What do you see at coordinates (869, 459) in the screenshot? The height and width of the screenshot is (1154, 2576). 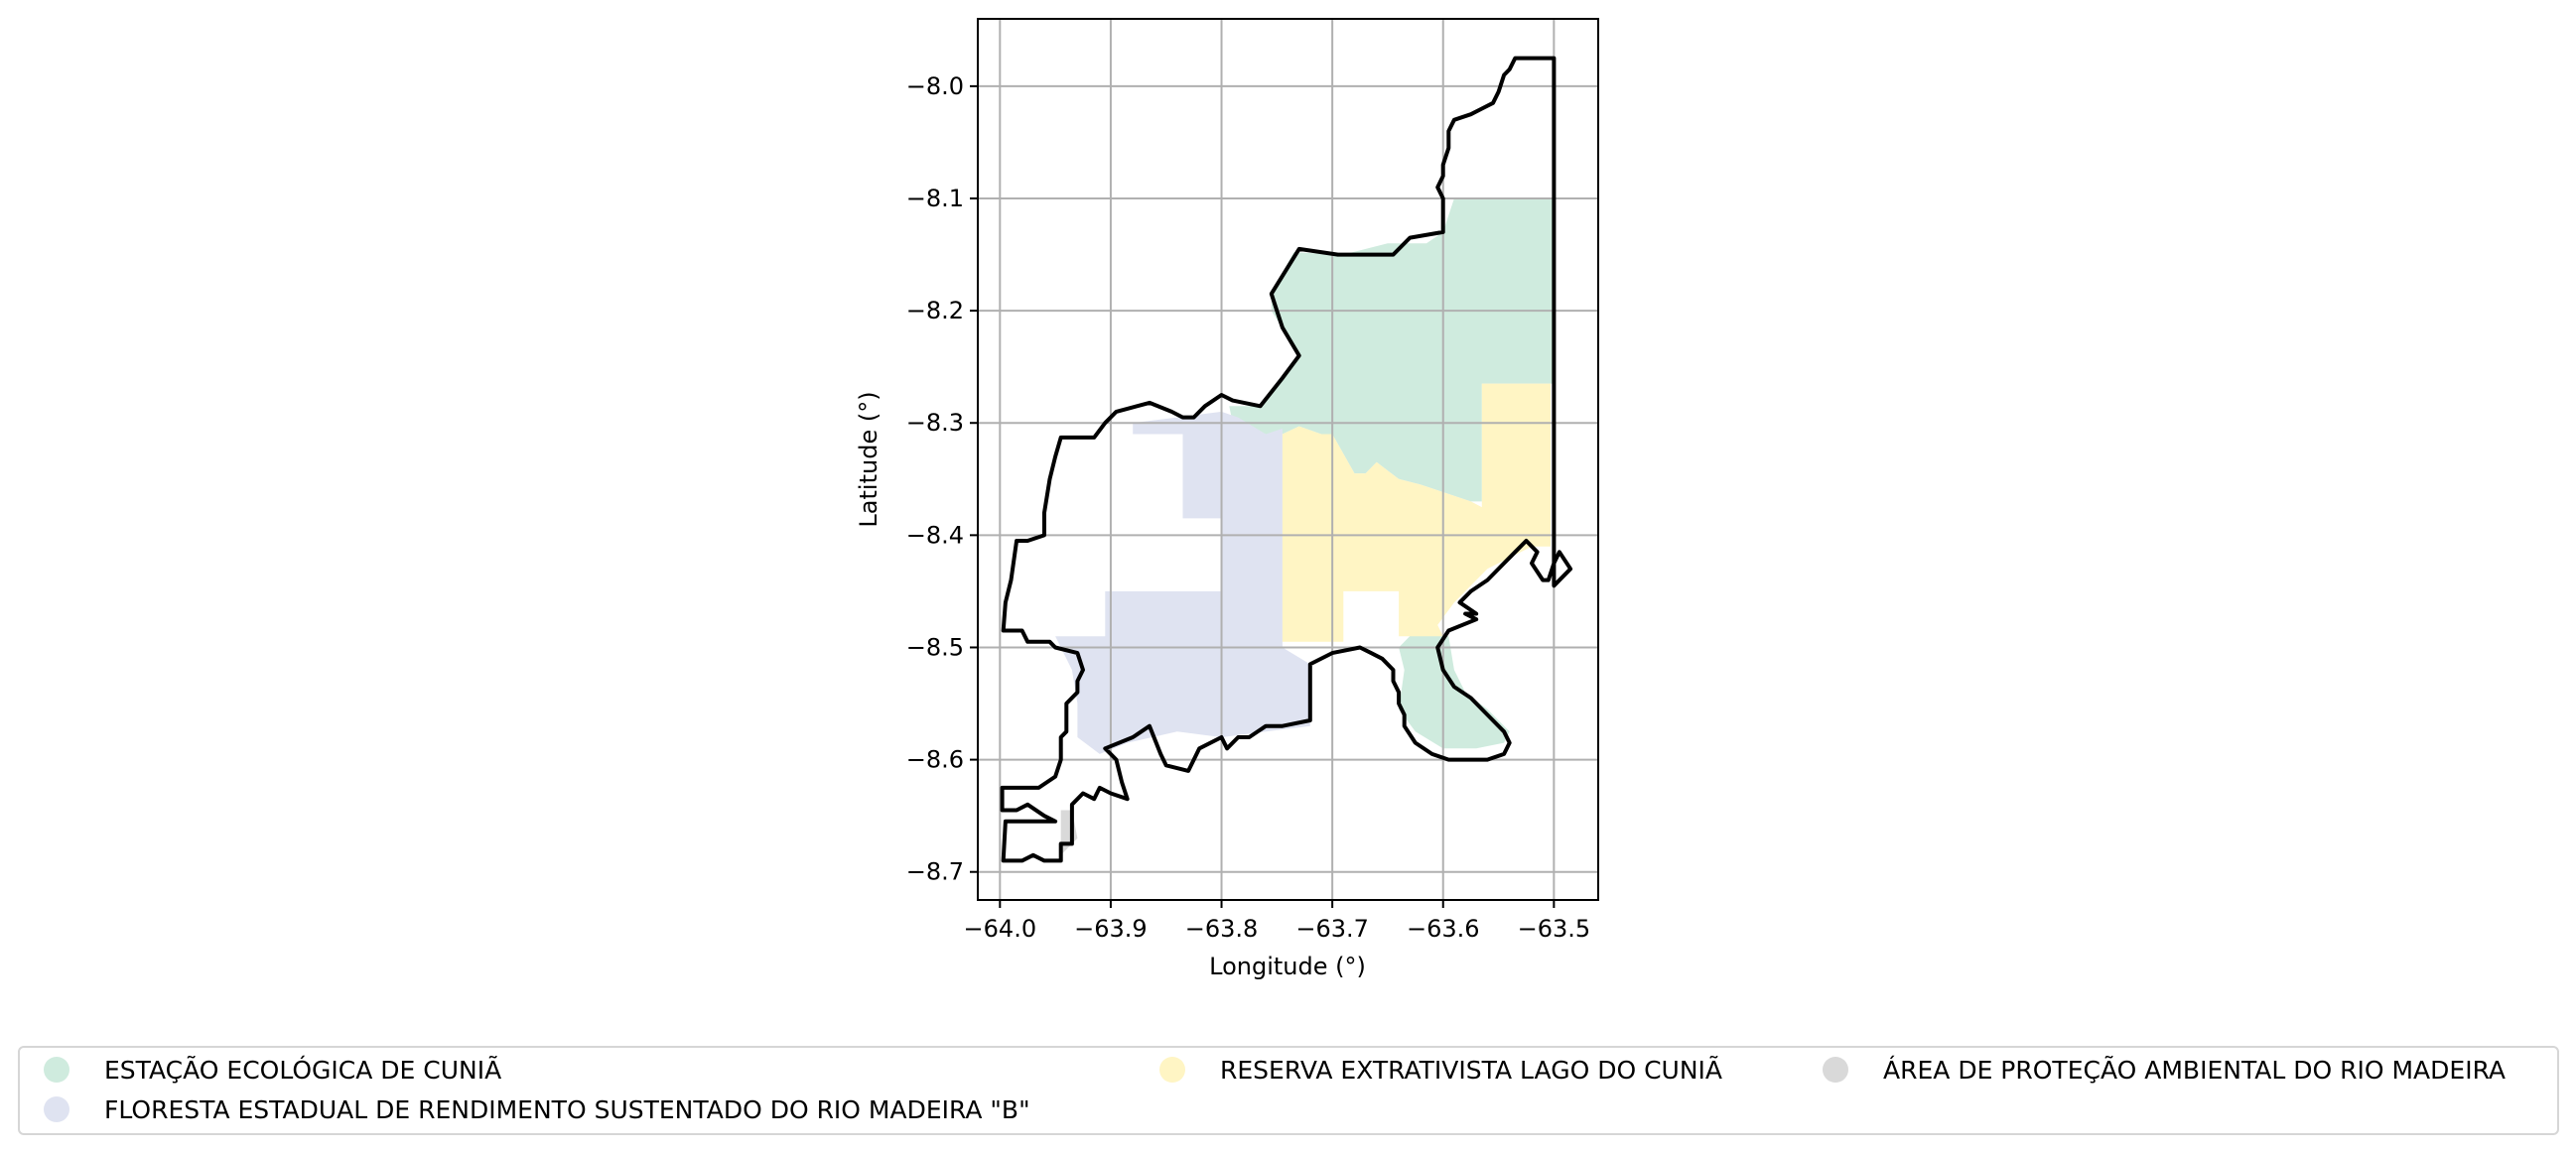 I see `y-axis-title: Latitude (°)` at bounding box center [869, 459].